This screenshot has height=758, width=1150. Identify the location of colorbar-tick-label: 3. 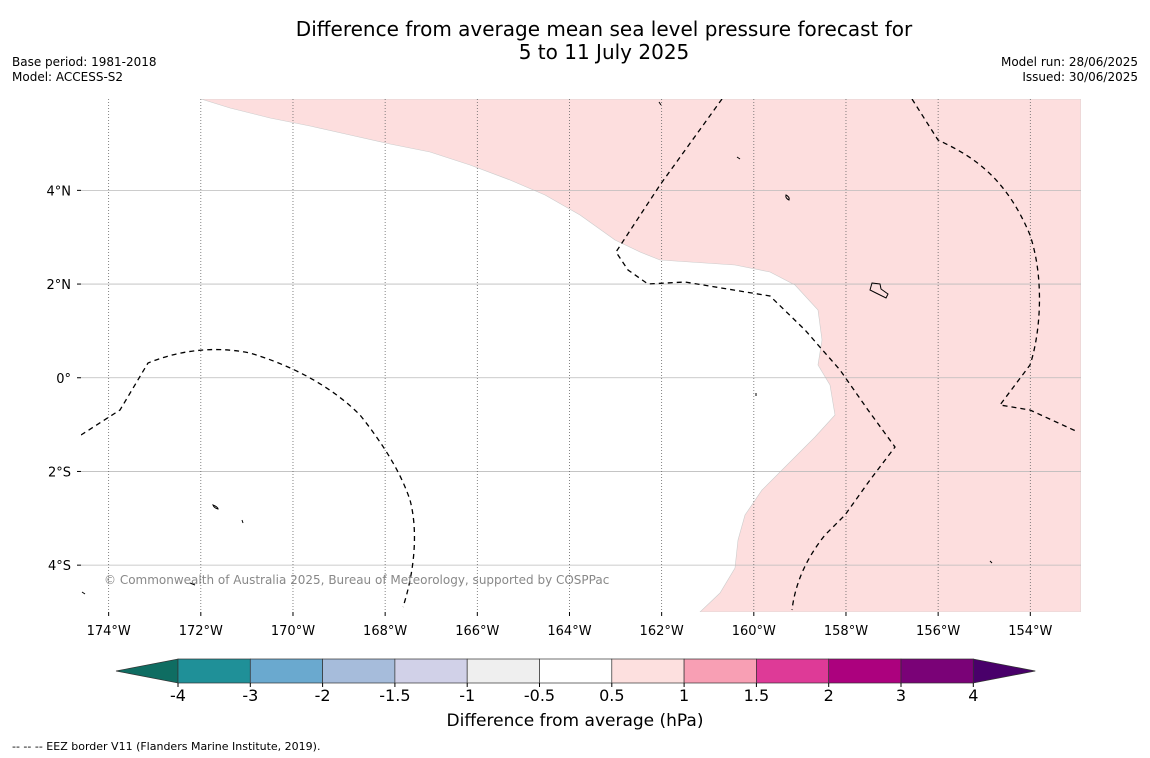
(901, 695).